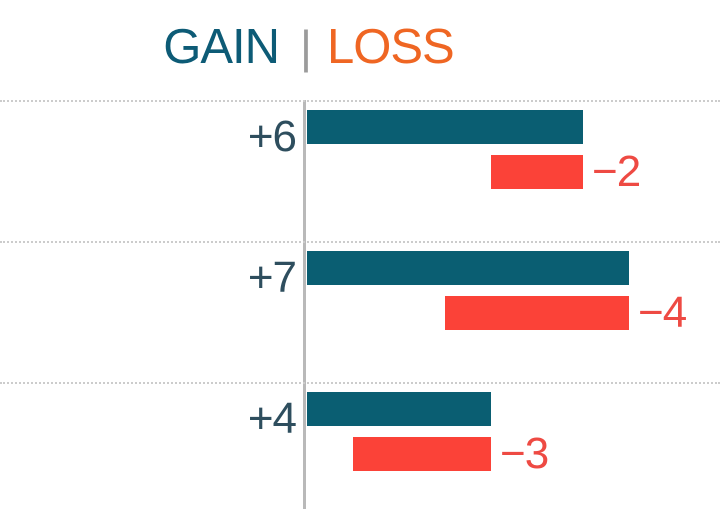 The width and height of the screenshot is (720, 509). Describe the element at coordinates (221, 47) in the screenshot. I see `title-gain-label: GAIN` at that location.